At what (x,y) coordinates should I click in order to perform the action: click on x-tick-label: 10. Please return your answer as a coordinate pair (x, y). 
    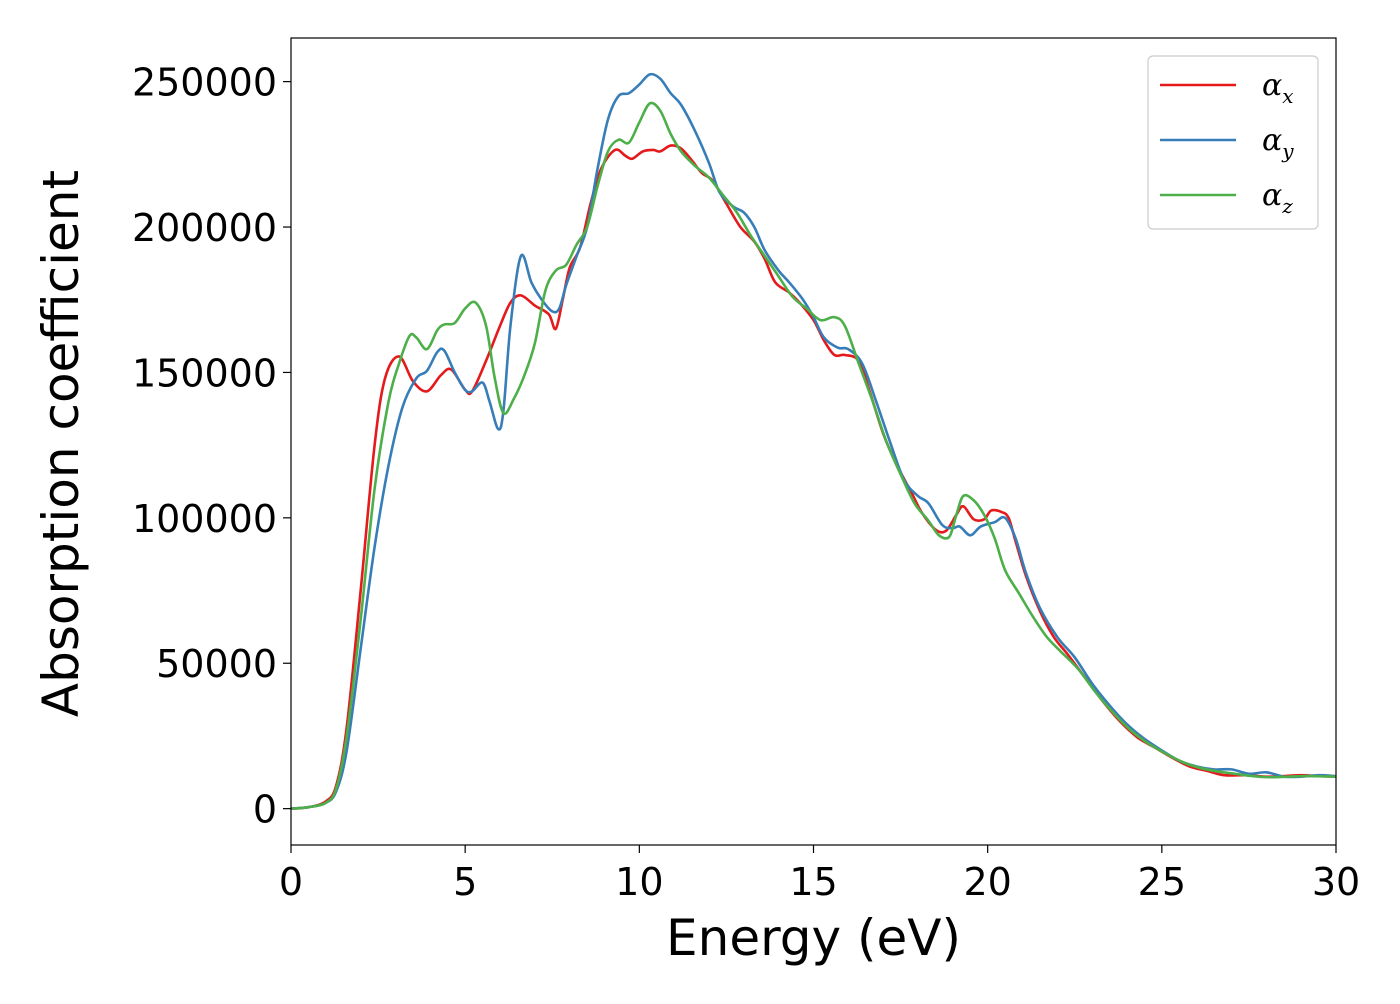
    Looking at the image, I should click on (639, 882).